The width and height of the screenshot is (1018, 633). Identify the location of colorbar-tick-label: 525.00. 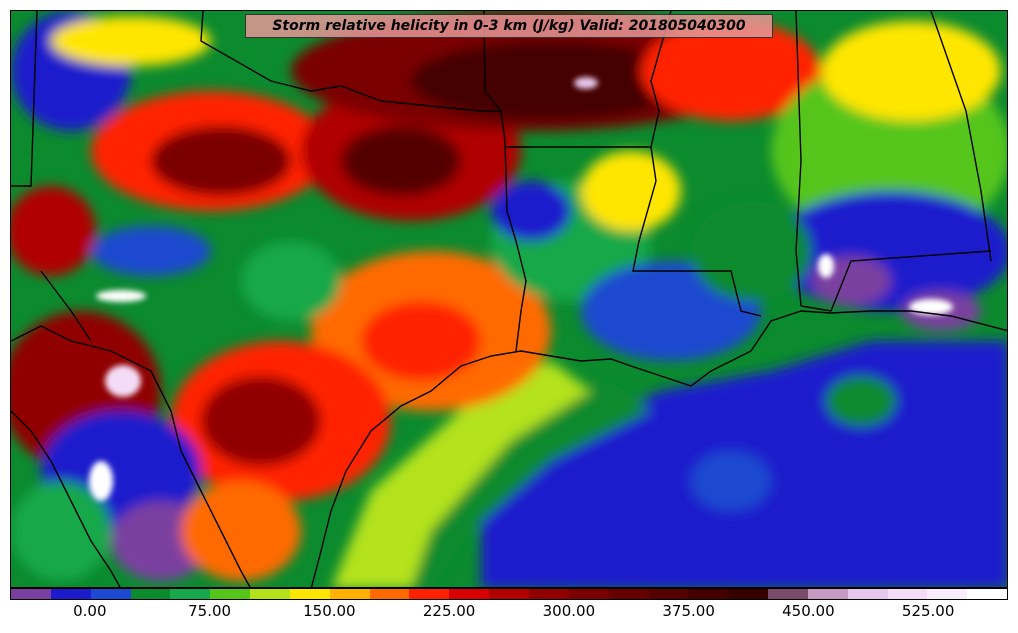
(928, 611).